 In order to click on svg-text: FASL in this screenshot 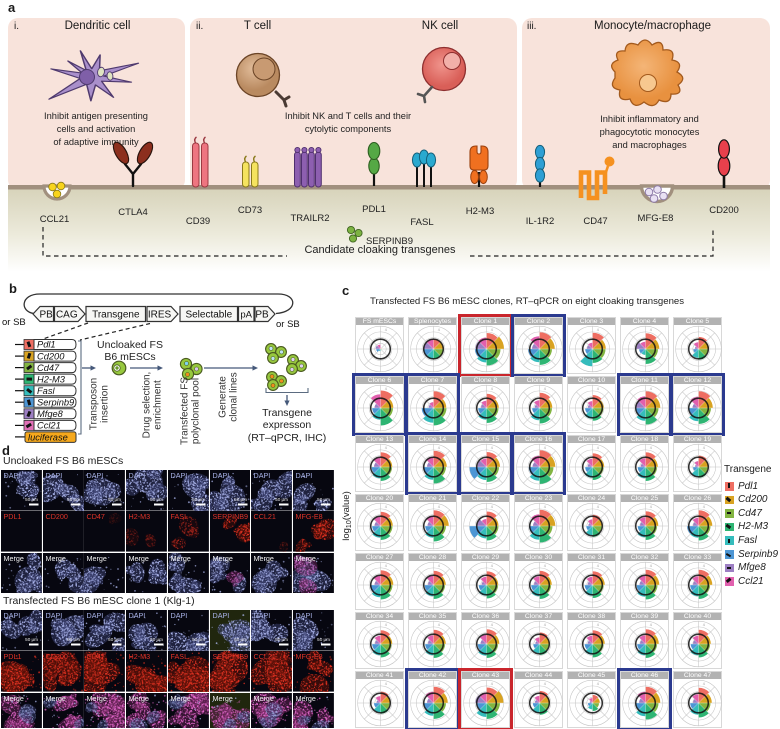, I will do `click(179, 656)`.